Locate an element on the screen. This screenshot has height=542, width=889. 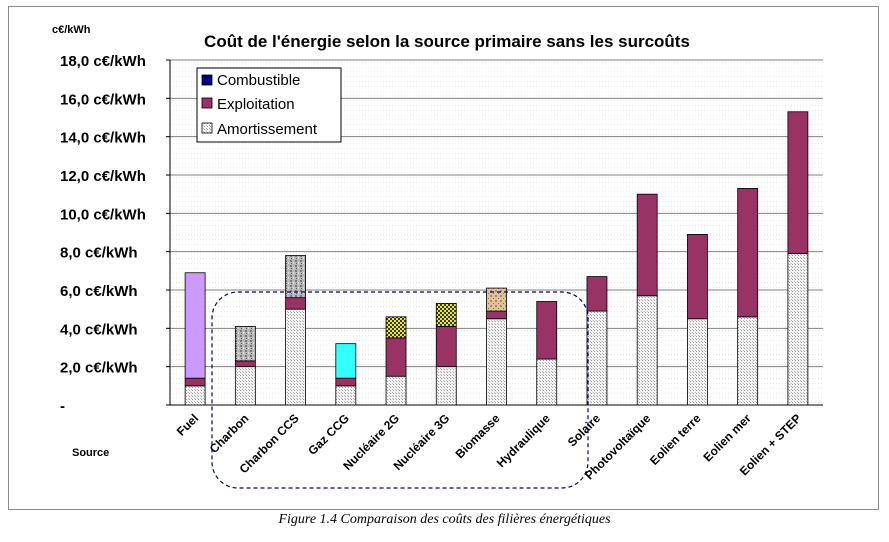
x-tick-label: Eolien terre is located at coordinates (675, 439).